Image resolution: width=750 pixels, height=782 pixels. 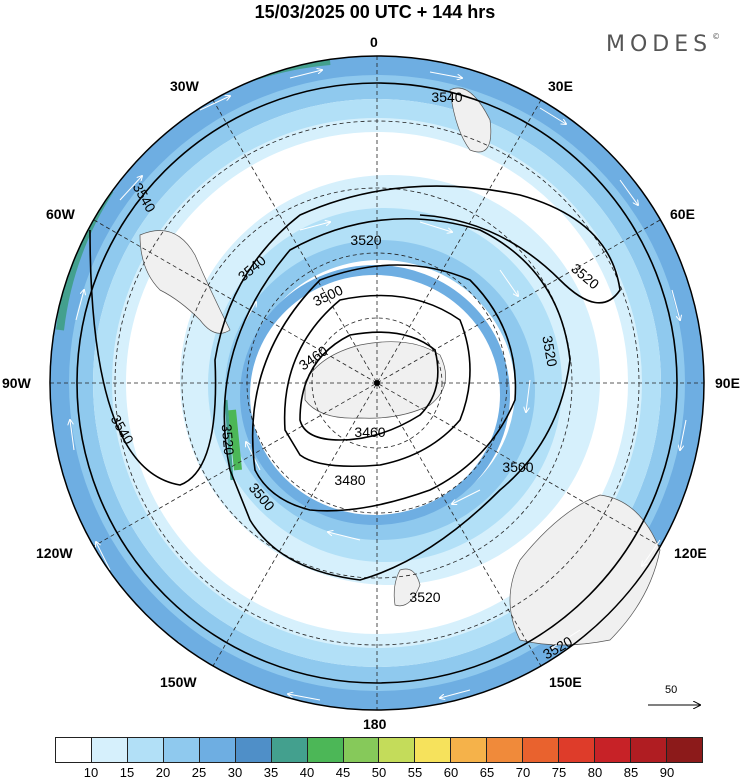 I want to click on brand-logo: MODES©, so click(x=663, y=44).